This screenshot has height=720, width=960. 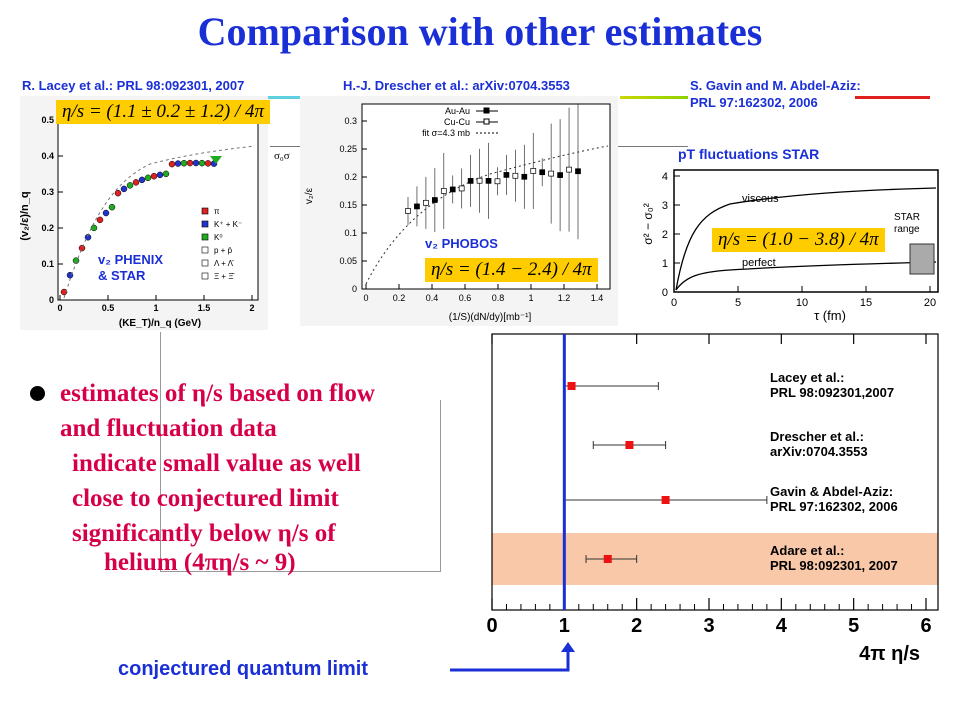 I want to click on estimate-ref: PRL 97:162302, 2006, so click(x=834, y=506).